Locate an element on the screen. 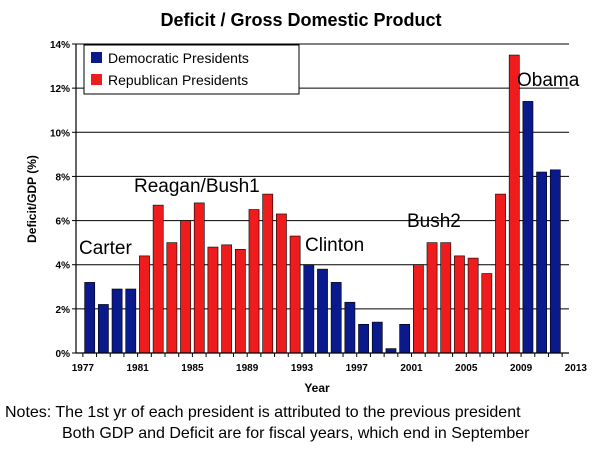  bar-1993 is located at coordinates (295, 294).